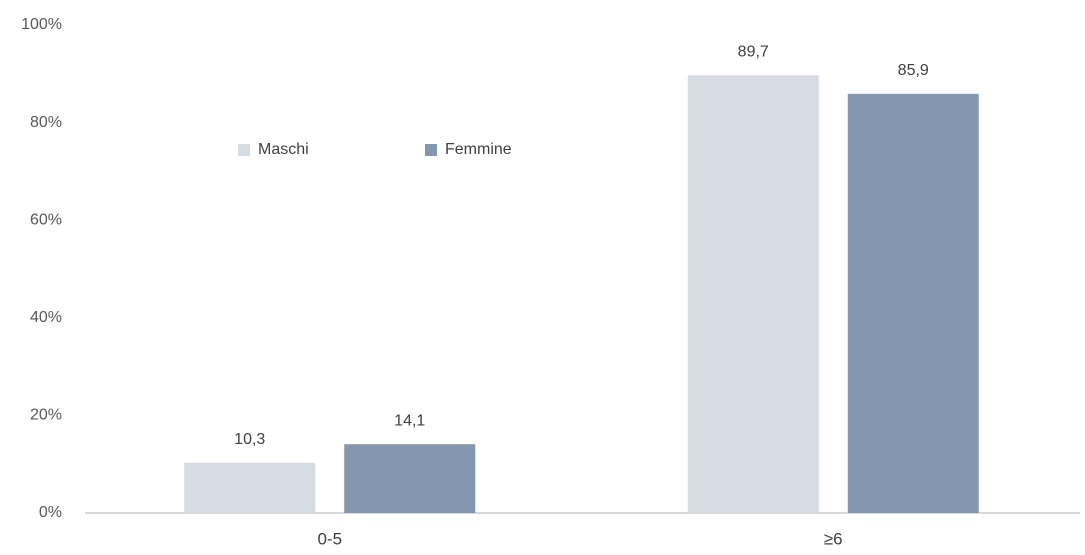 The image size is (1085, 555). I want to click on value-label: 10,3, so click(249, 439).